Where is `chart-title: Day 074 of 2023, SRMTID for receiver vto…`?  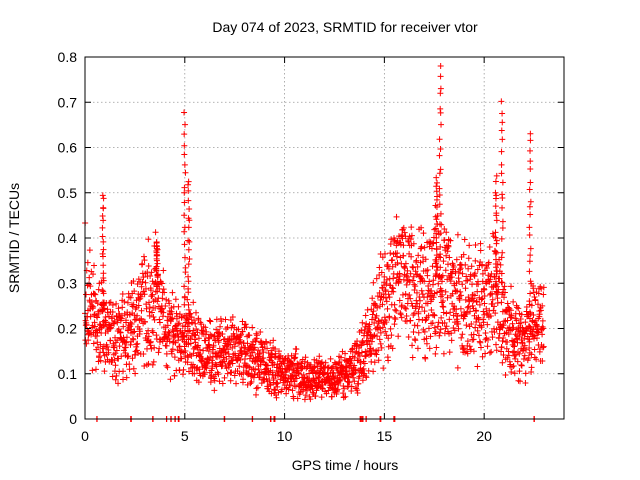 chart-title: Day 074 of 2023, SRMTID for receiver vto… is located at coordinates (345, 27).